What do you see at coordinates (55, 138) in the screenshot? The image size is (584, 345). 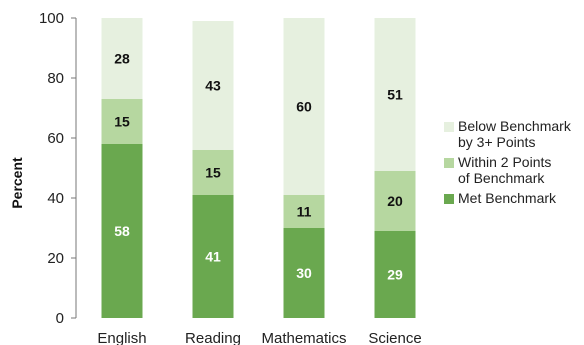 I see `y-tick-label: 60` at bounding box center [55, 138].